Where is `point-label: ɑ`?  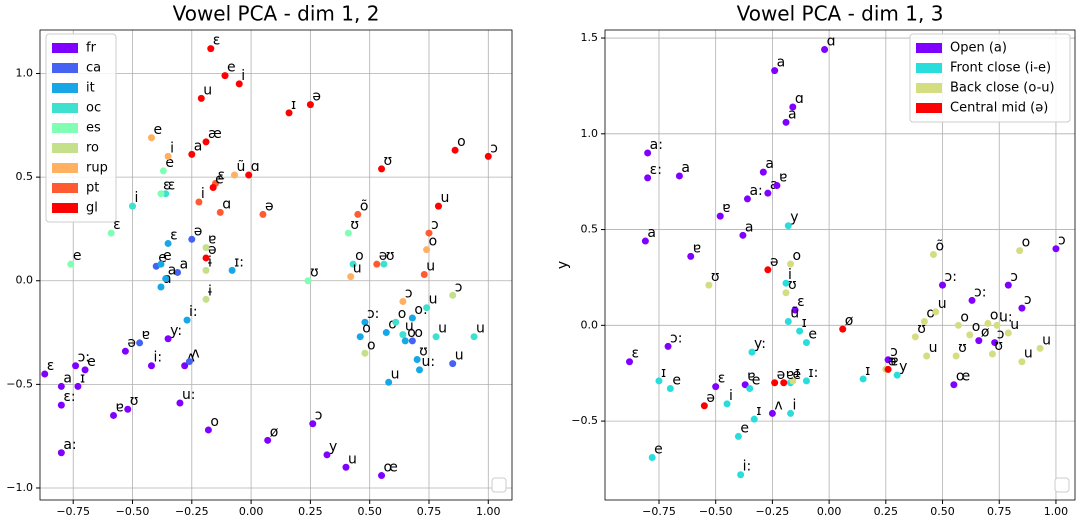
point-label: ɑ is located at coordinates (799, 99).